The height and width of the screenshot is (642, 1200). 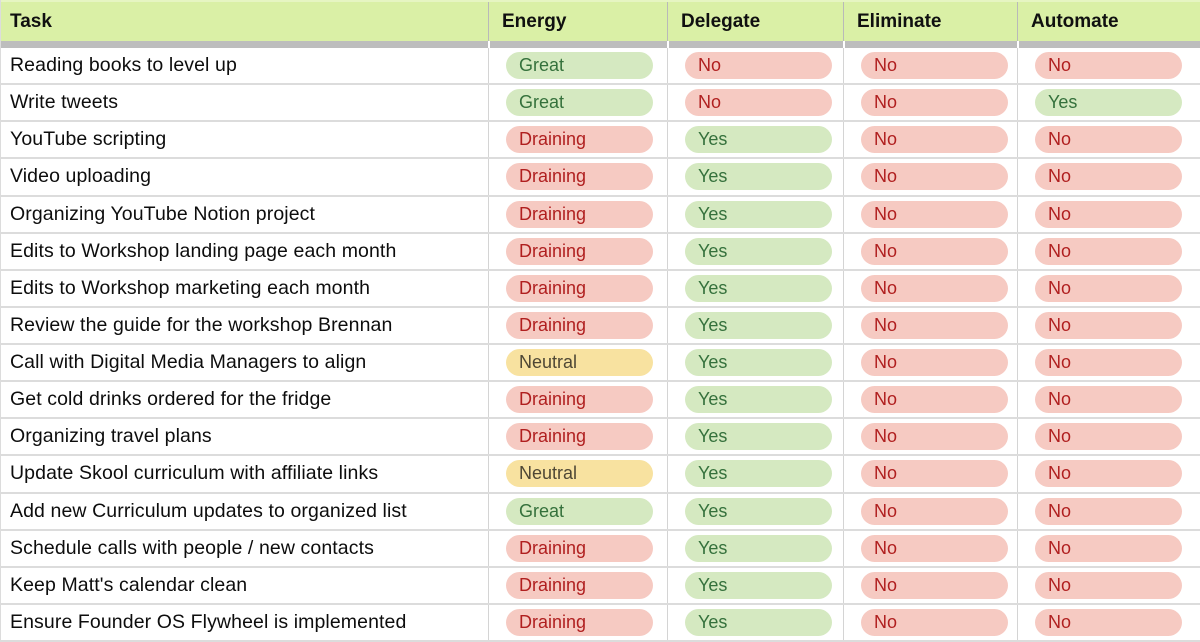 I want to click on energy-cell: Neutral, so click(x=577, y=363).